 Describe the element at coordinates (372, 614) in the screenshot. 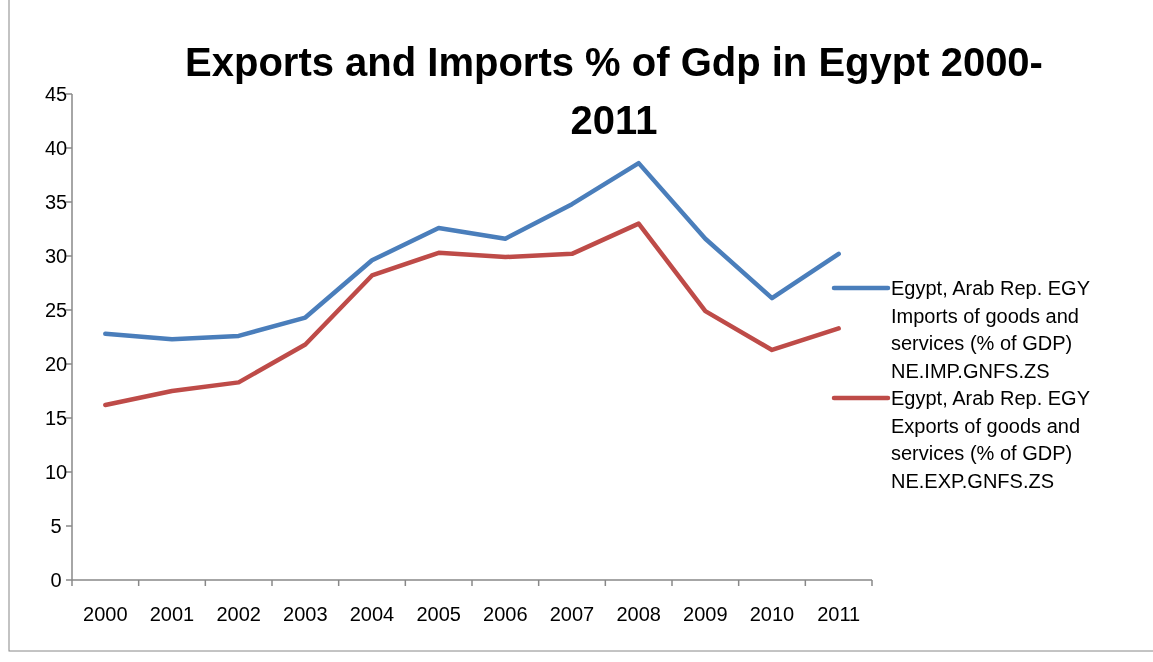

I see `x-tick-label: 2004` at that location.